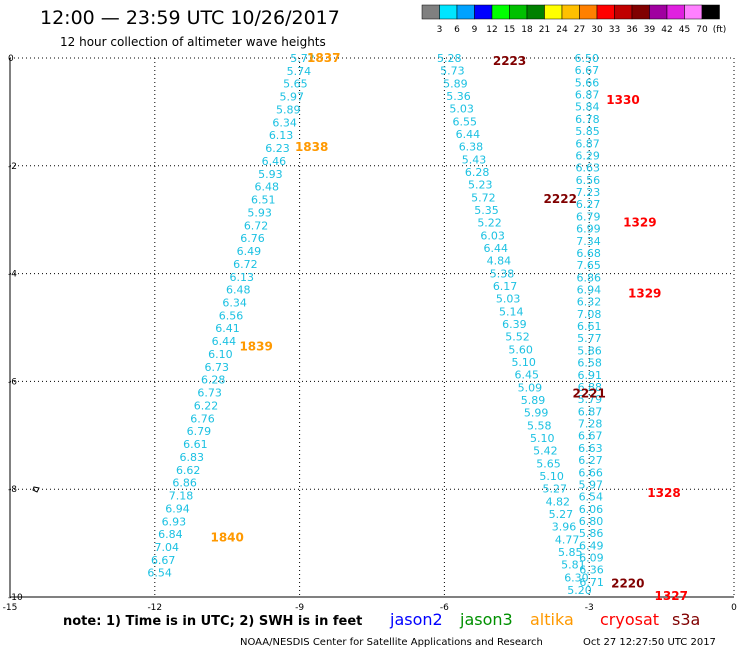 The height and width of the screenshot is (650, 740). What do you see at coordinates (10, 608) in the screenshot?
I see `x-tick-label: -15` at bounding box center [10, 608].